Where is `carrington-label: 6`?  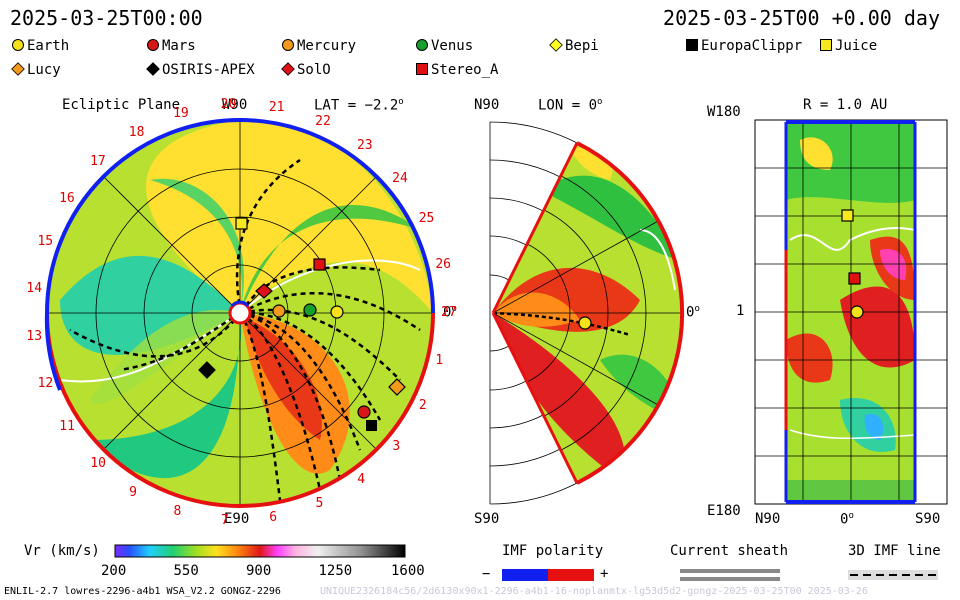
carrington-label: 6 is located at coordinates (273, 517).